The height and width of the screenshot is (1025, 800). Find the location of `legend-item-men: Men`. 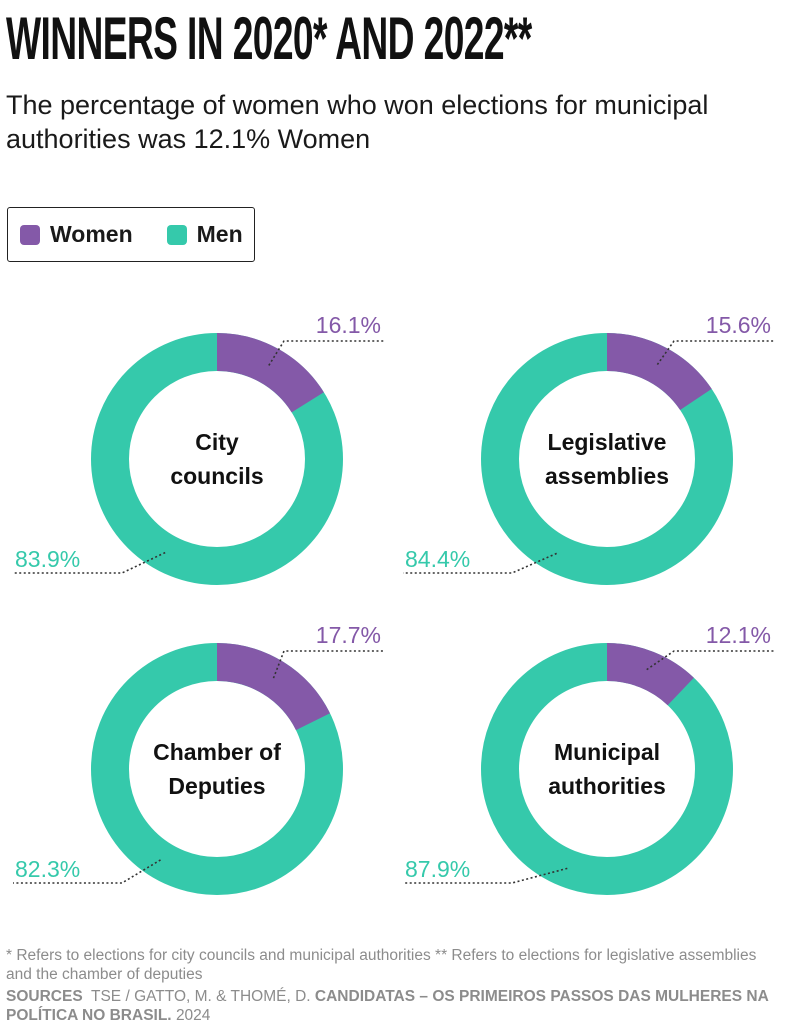

legend-item-men: Men is located at coordinates (204, 234).